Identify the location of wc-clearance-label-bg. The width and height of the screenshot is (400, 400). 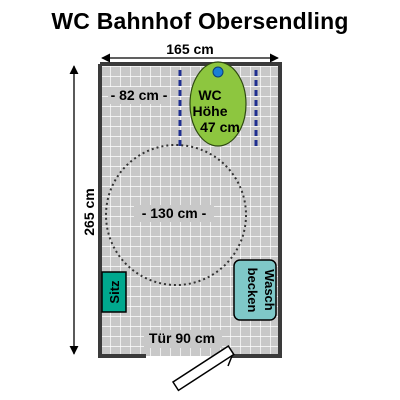
(139, 95).